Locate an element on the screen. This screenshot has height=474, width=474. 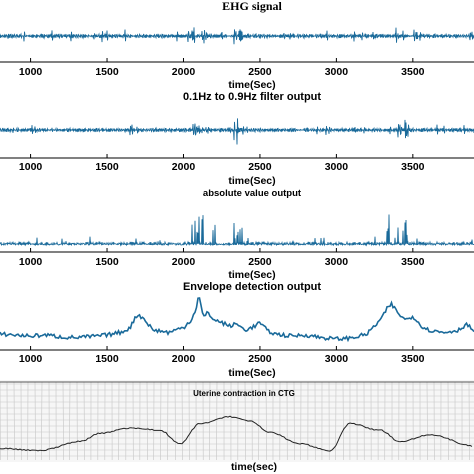
panel-title: 0.1Hz to 0.9Hz filter output is located at coordinates (252, 97).